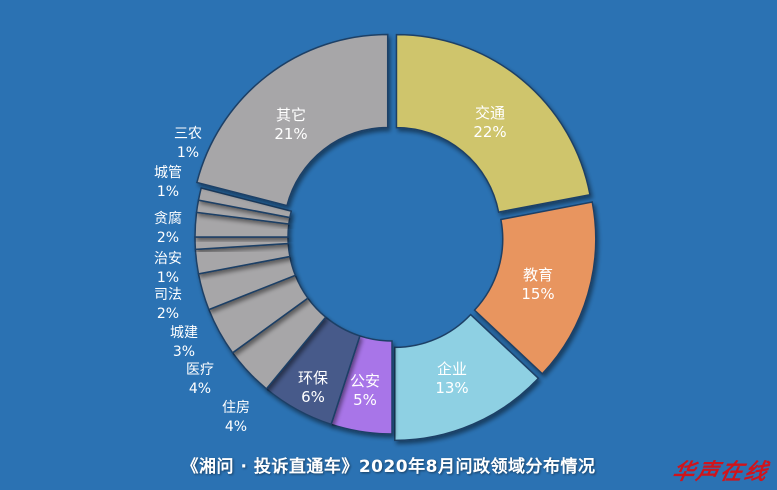 The height and width of the screenshot is (490, 777). What do you see at coordinates (313, 378) in the screenshot?
I see `slice-name-label: 环保` at bounding box center [313, 378].